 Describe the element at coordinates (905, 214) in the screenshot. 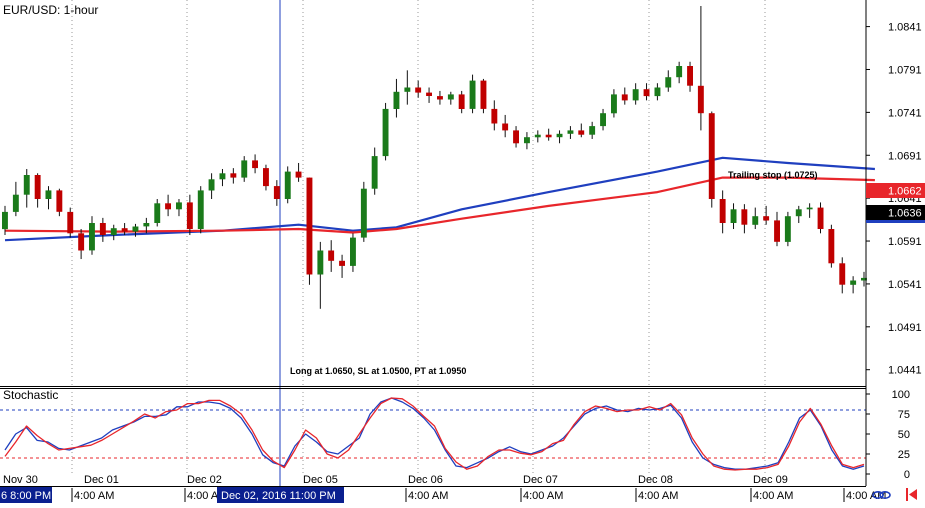

I see `price-badge-black-label: 1.0636` at that location.